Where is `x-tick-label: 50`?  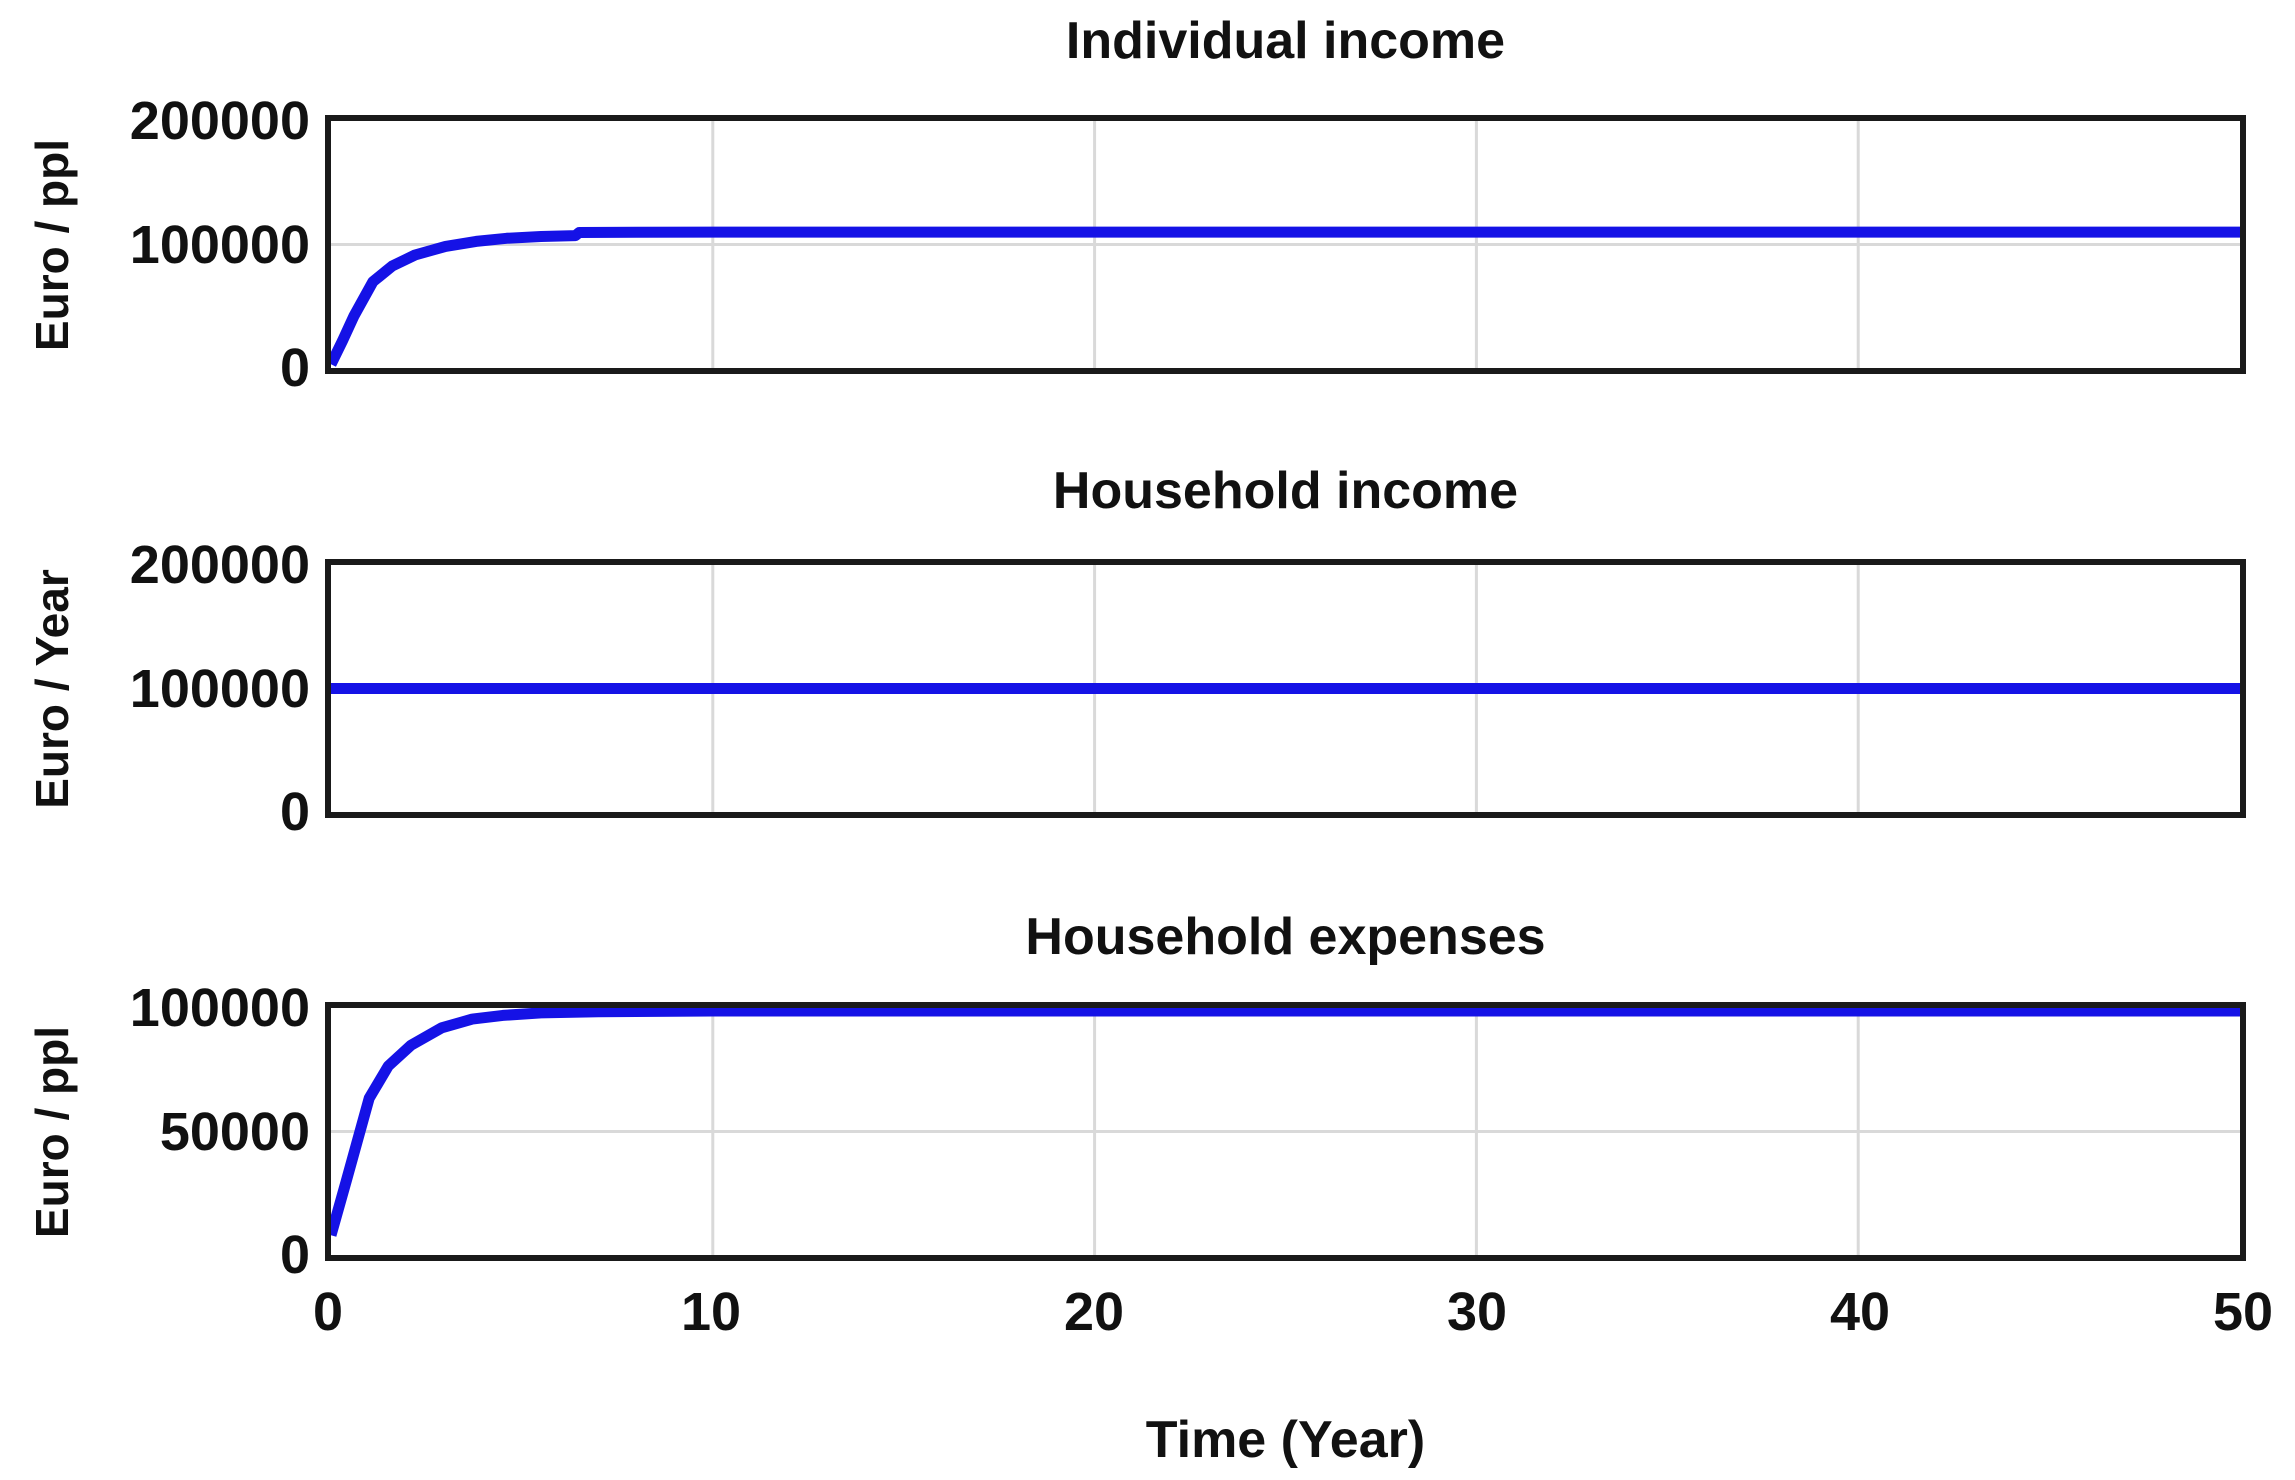
x-tick-label: 50 is located at coordinates (2243, 1312).